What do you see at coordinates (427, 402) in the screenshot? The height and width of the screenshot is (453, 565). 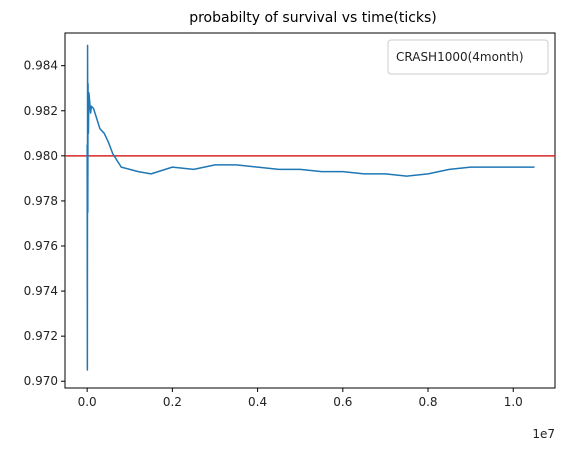 I see `x-tick-label: 0.8` at bounding box center [427, 402].